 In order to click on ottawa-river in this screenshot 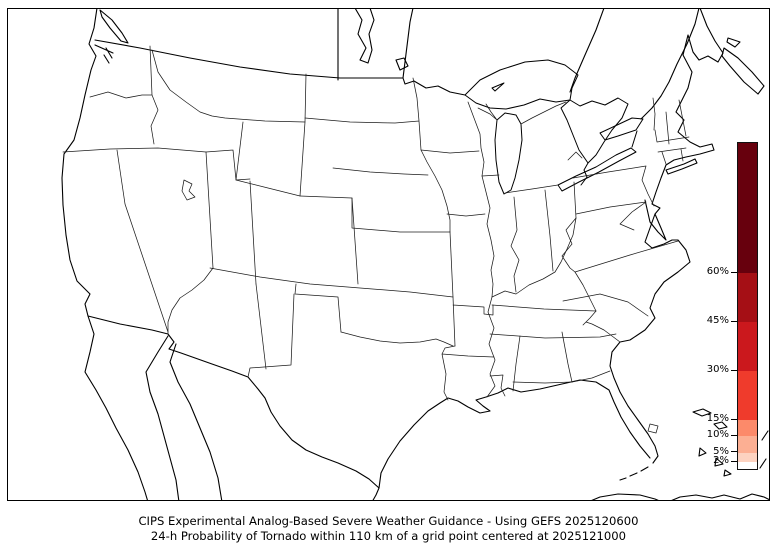, I will do `click(587, 51)`.